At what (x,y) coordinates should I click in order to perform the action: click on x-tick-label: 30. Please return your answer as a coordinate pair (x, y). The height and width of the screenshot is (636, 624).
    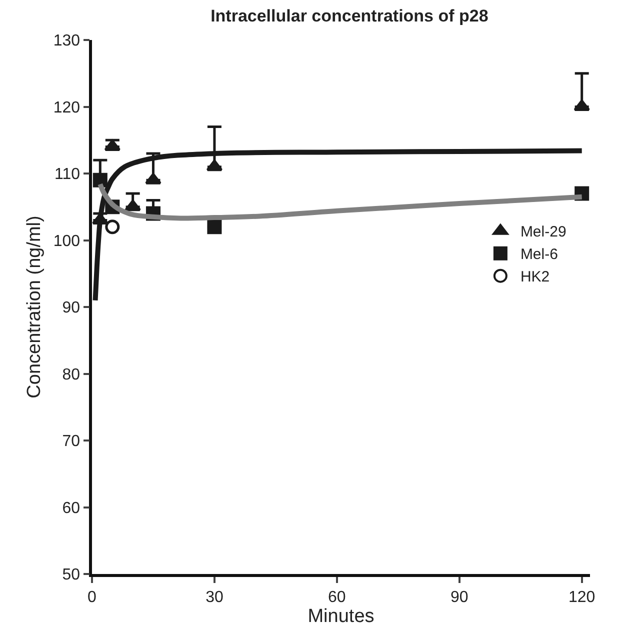
    Looking at the image, I should click on (215, 597).